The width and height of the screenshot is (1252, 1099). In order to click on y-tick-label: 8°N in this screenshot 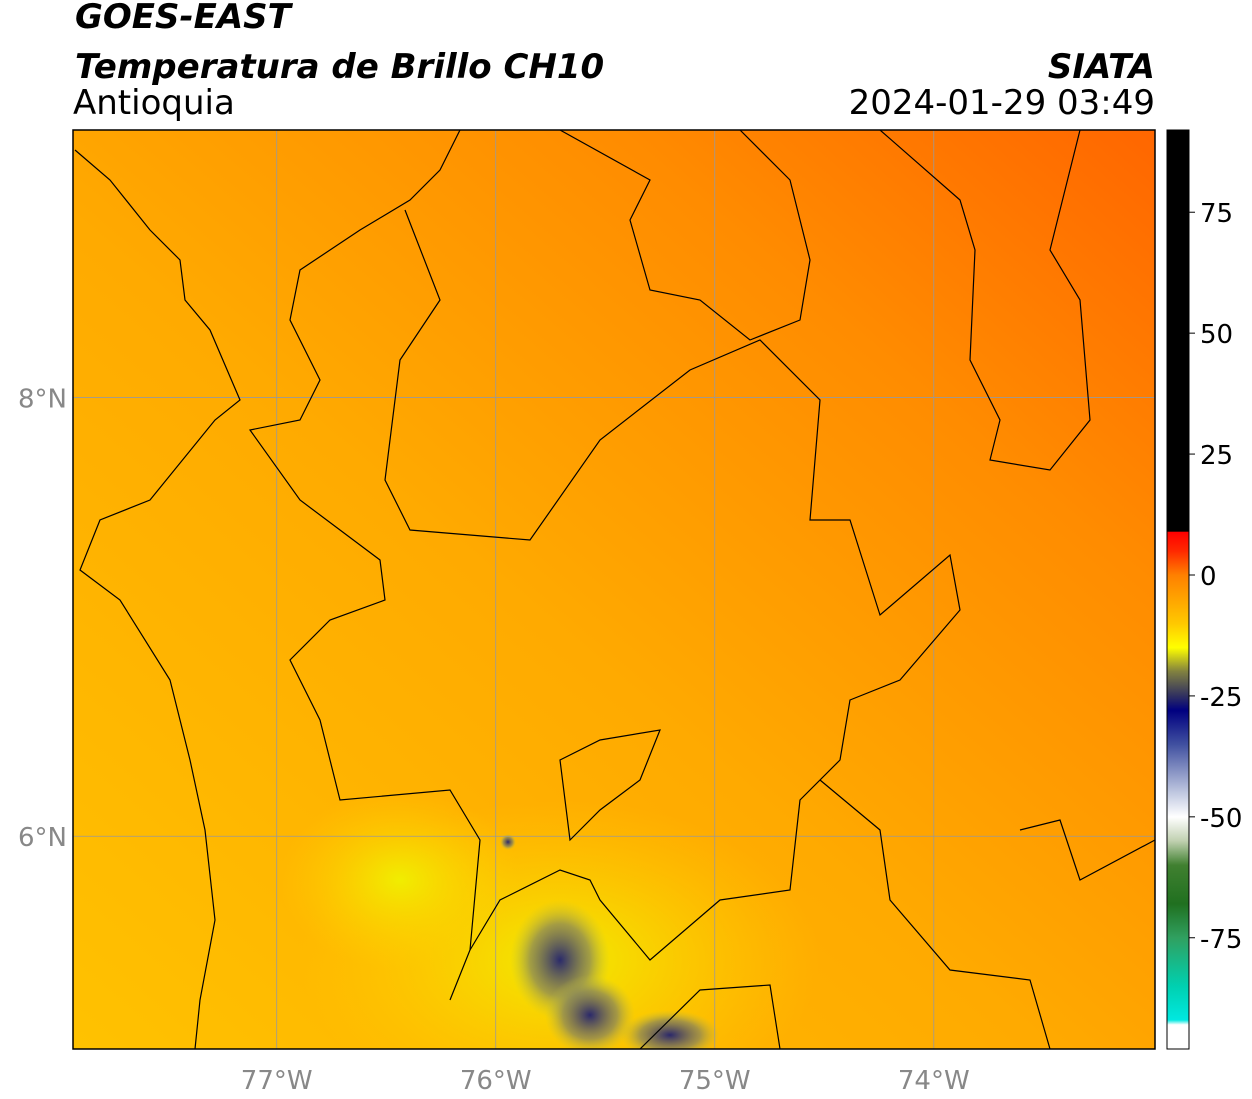, I will do `click(42, 400)`.